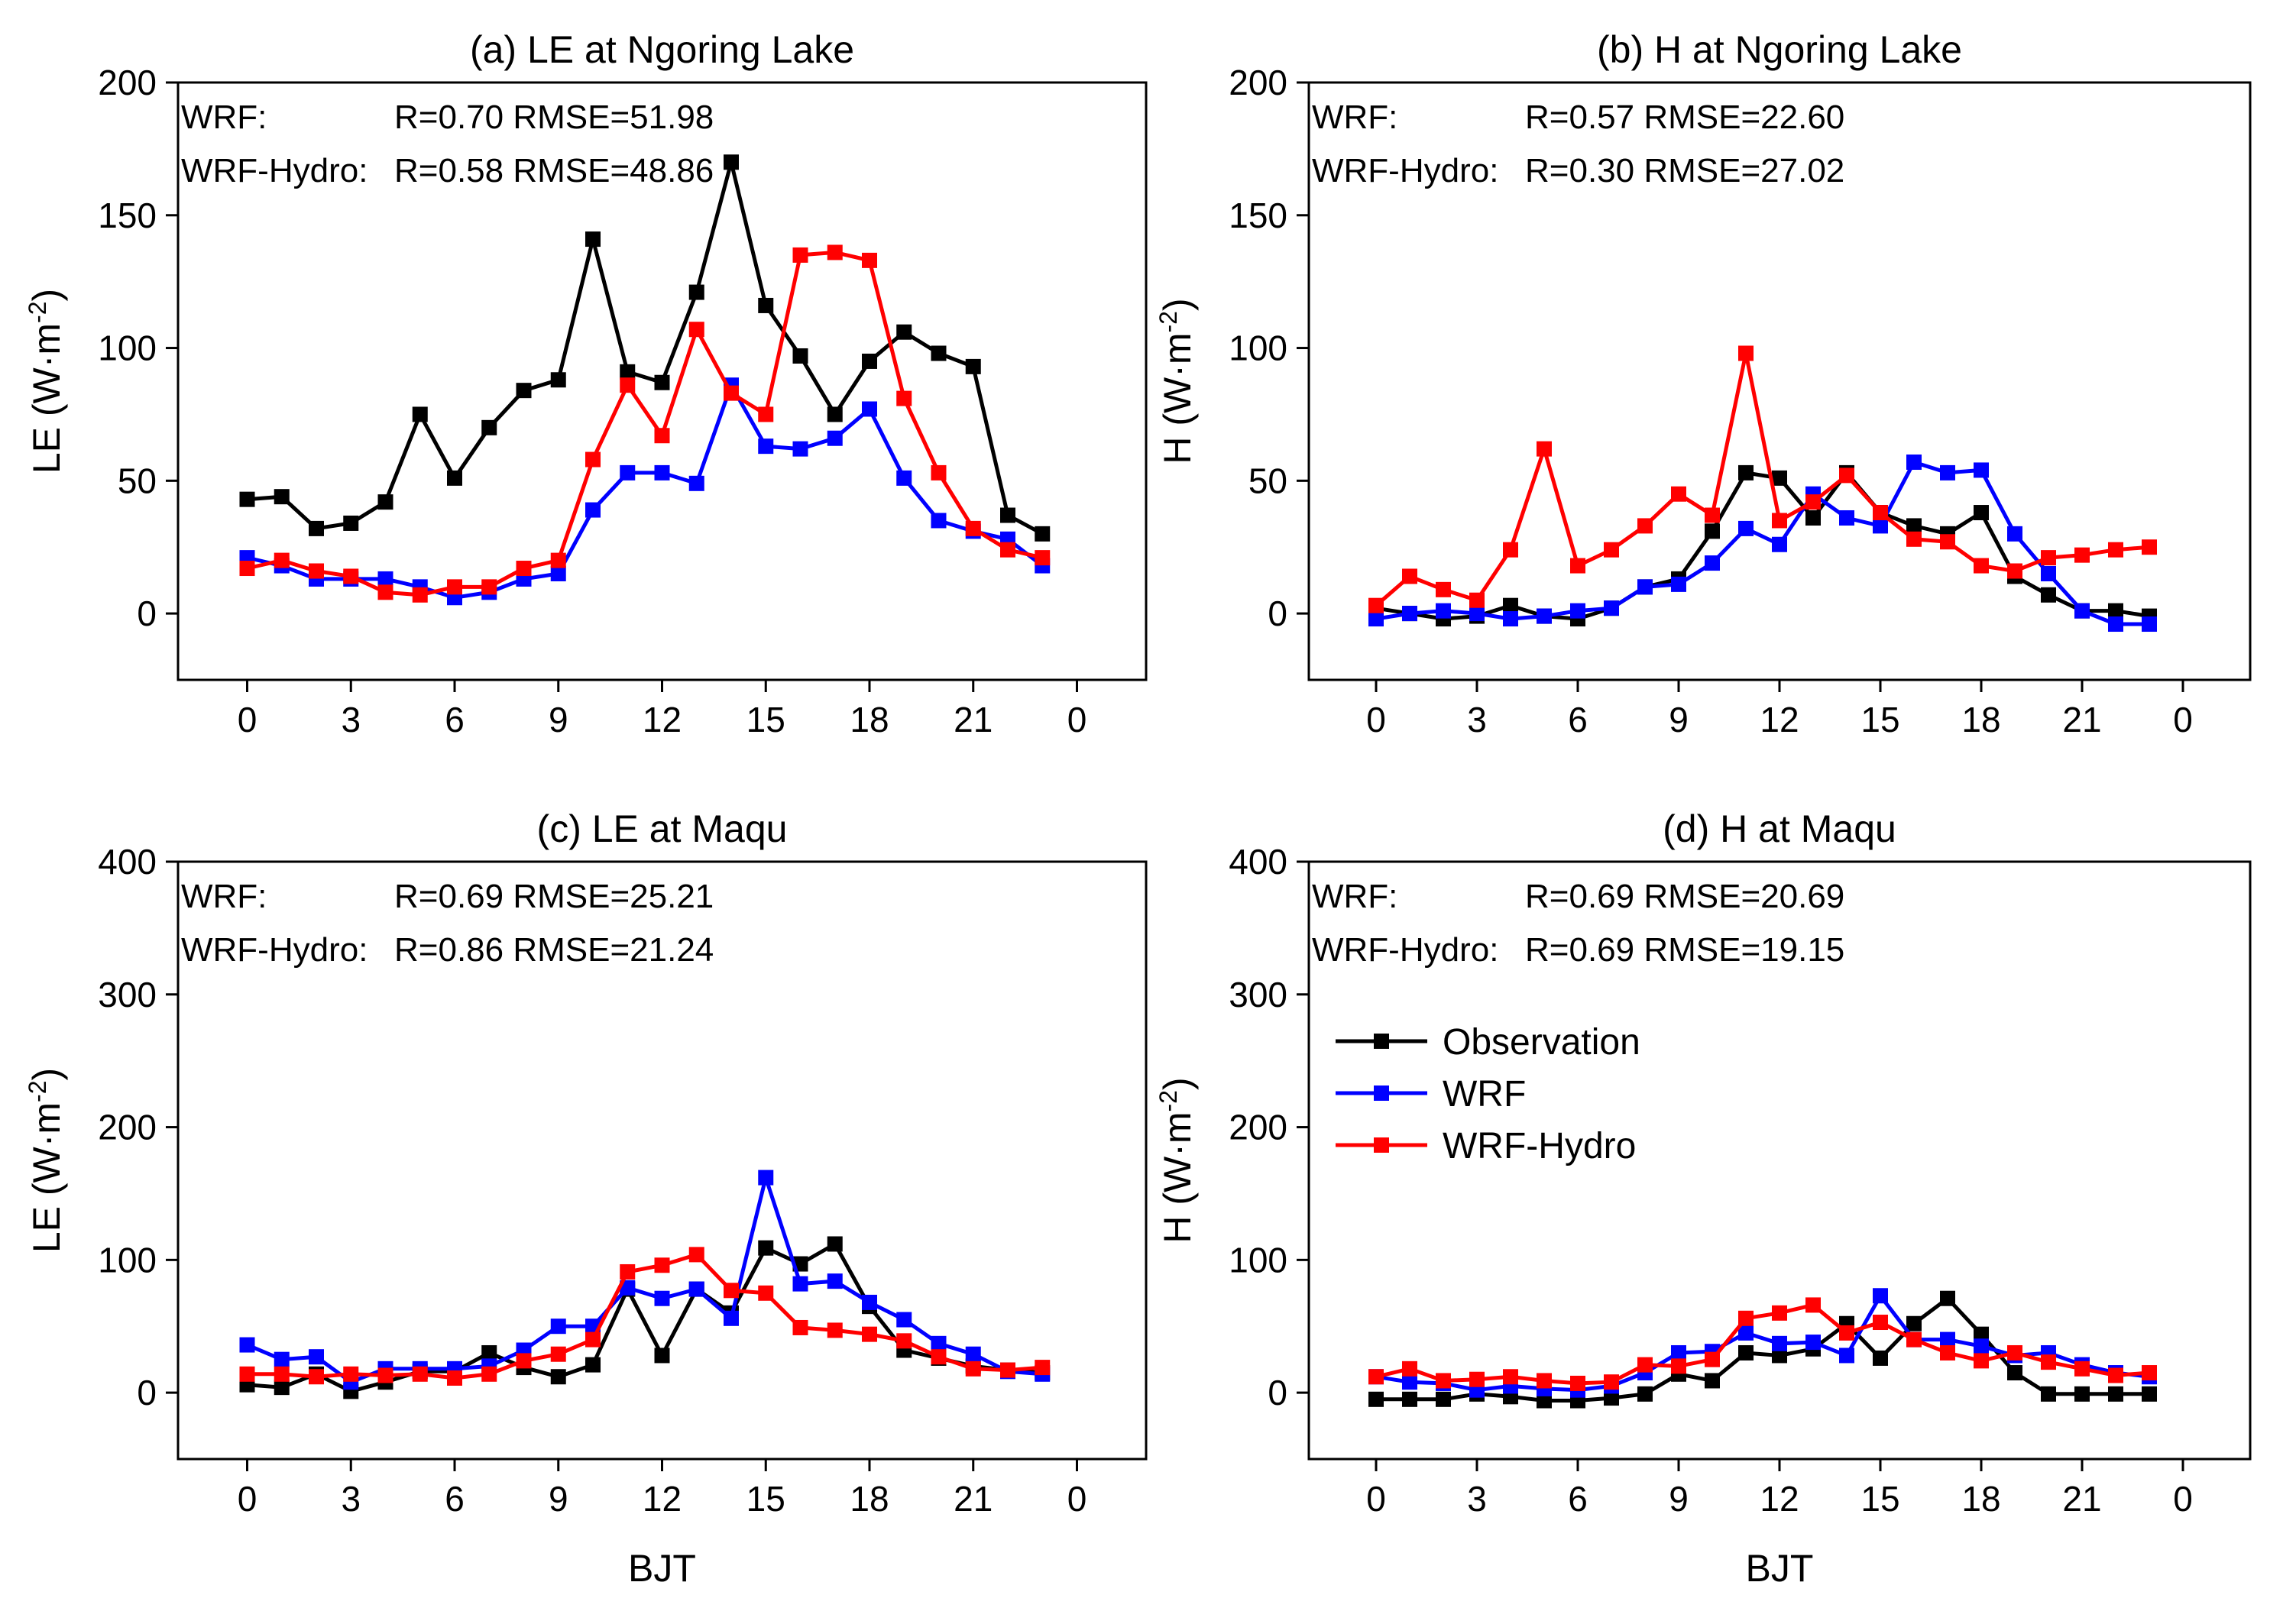 The image size is (2296, 1608). What do you see at coordinates (644, 423) in the screenshot?
I see `series-line-wrf-hydro` at bounding box center [644, 423].